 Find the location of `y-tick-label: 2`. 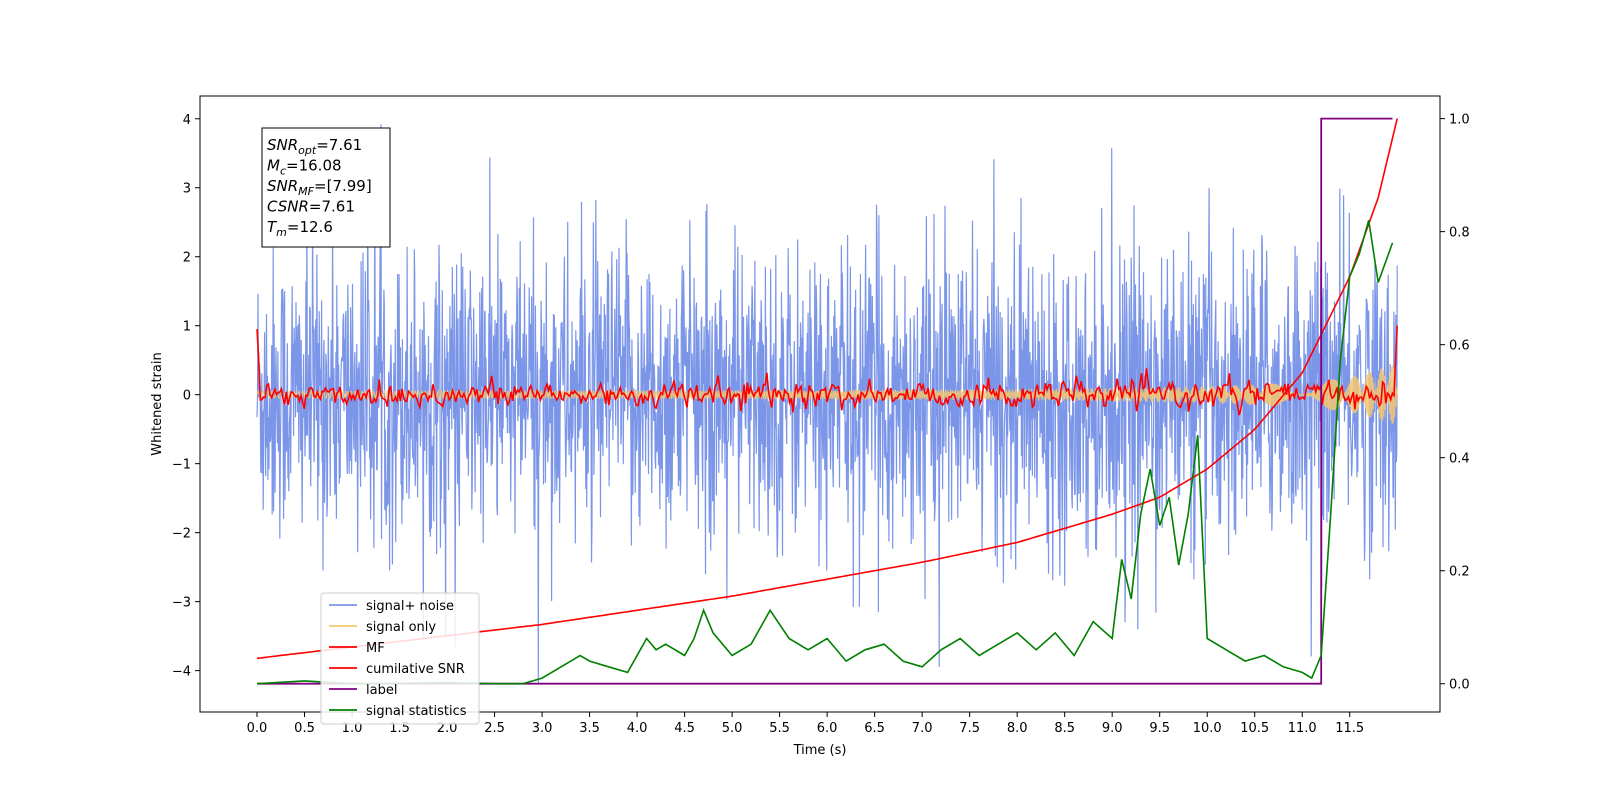

y-tick-label: 2 is located at coordinates (187, 258).